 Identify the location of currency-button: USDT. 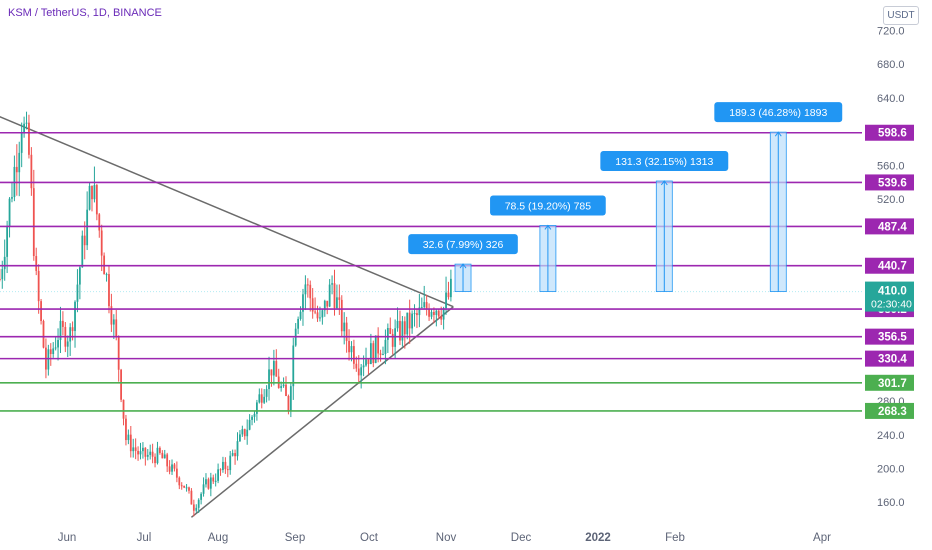
(901, 15).